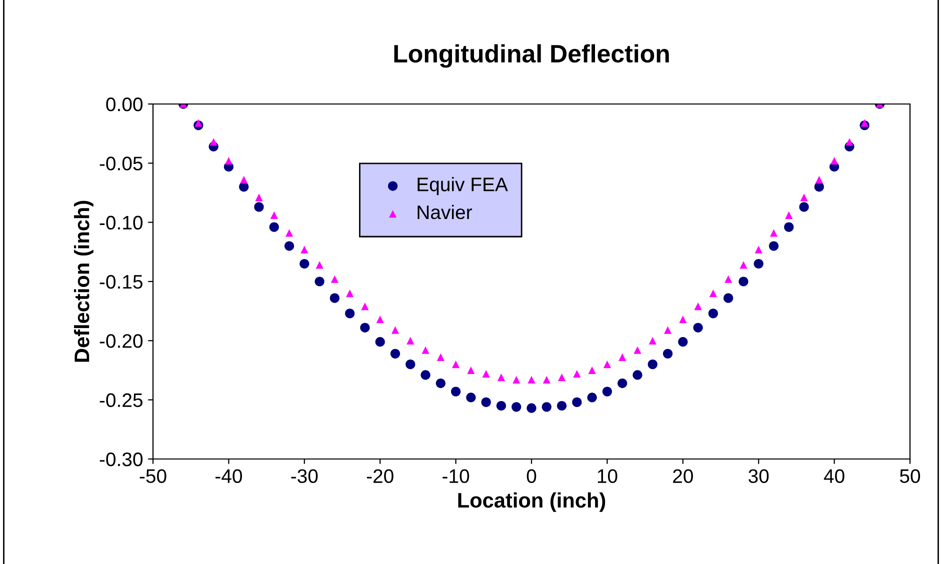 This screenshot has height=564, width=942. What do you see at coordinates (834, 476) in the screenshot?
I see `x-tick-label: 40` at bounding box center [834, 476].